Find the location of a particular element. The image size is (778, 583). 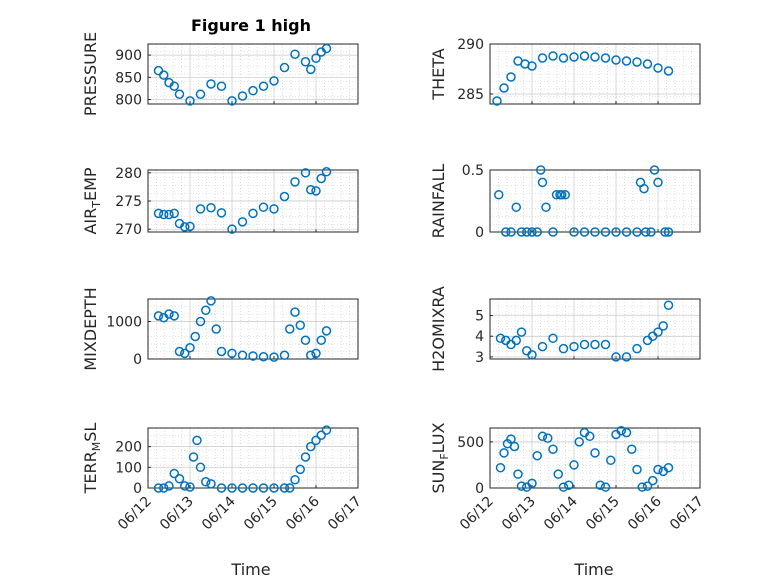

subplot-mixdepth: 0 1000 MIXDEPTH is located at coordinates (220, 329).